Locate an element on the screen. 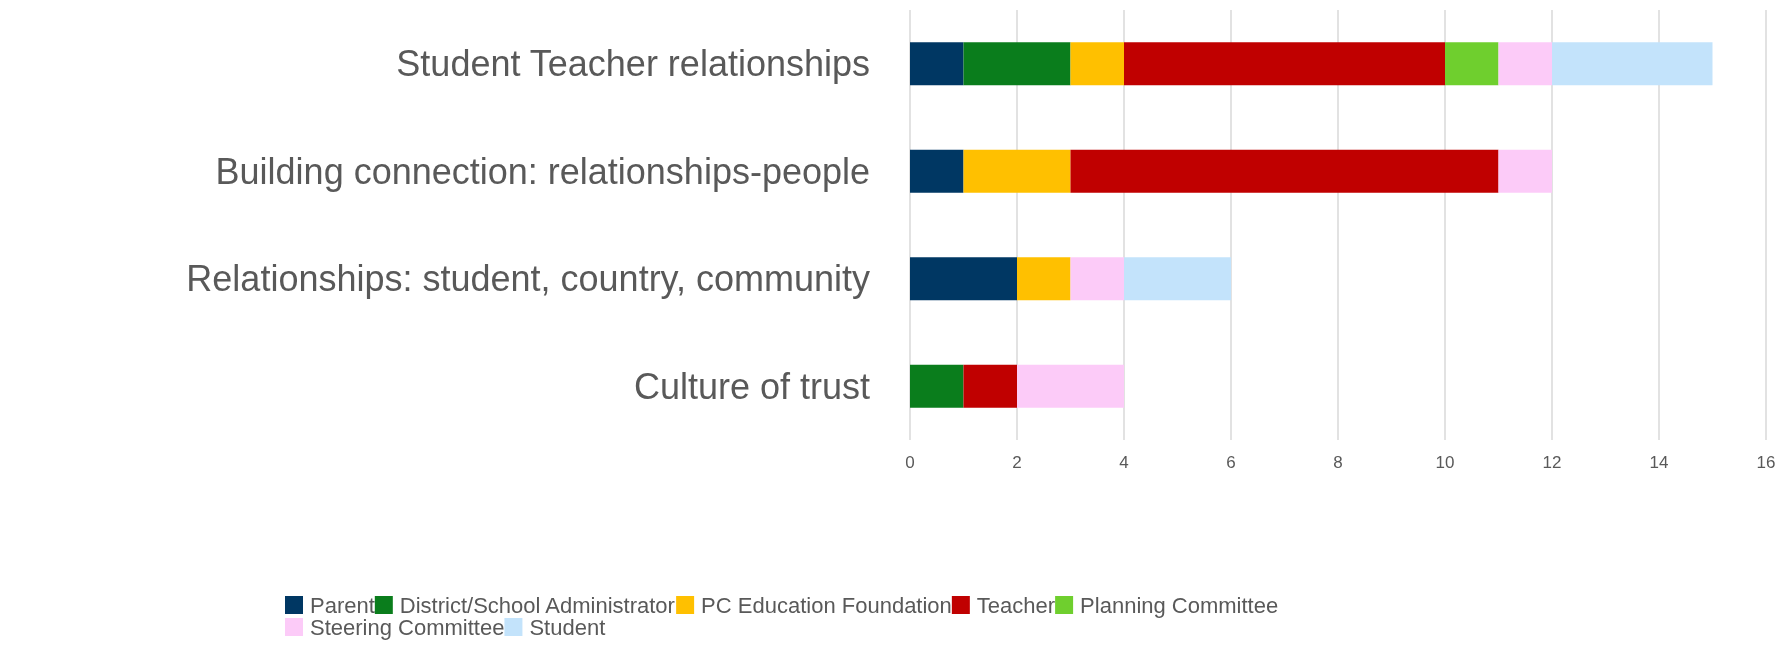 This screenshot has width=1791, height=651. y-tick-label: Building connection: relationships-people is located at coordinates (542, 171).